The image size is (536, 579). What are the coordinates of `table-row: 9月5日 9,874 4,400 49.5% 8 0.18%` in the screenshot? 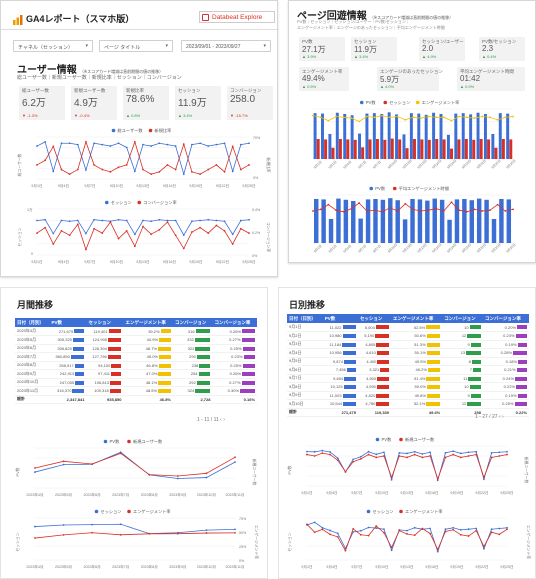 It's located at (408, 361).